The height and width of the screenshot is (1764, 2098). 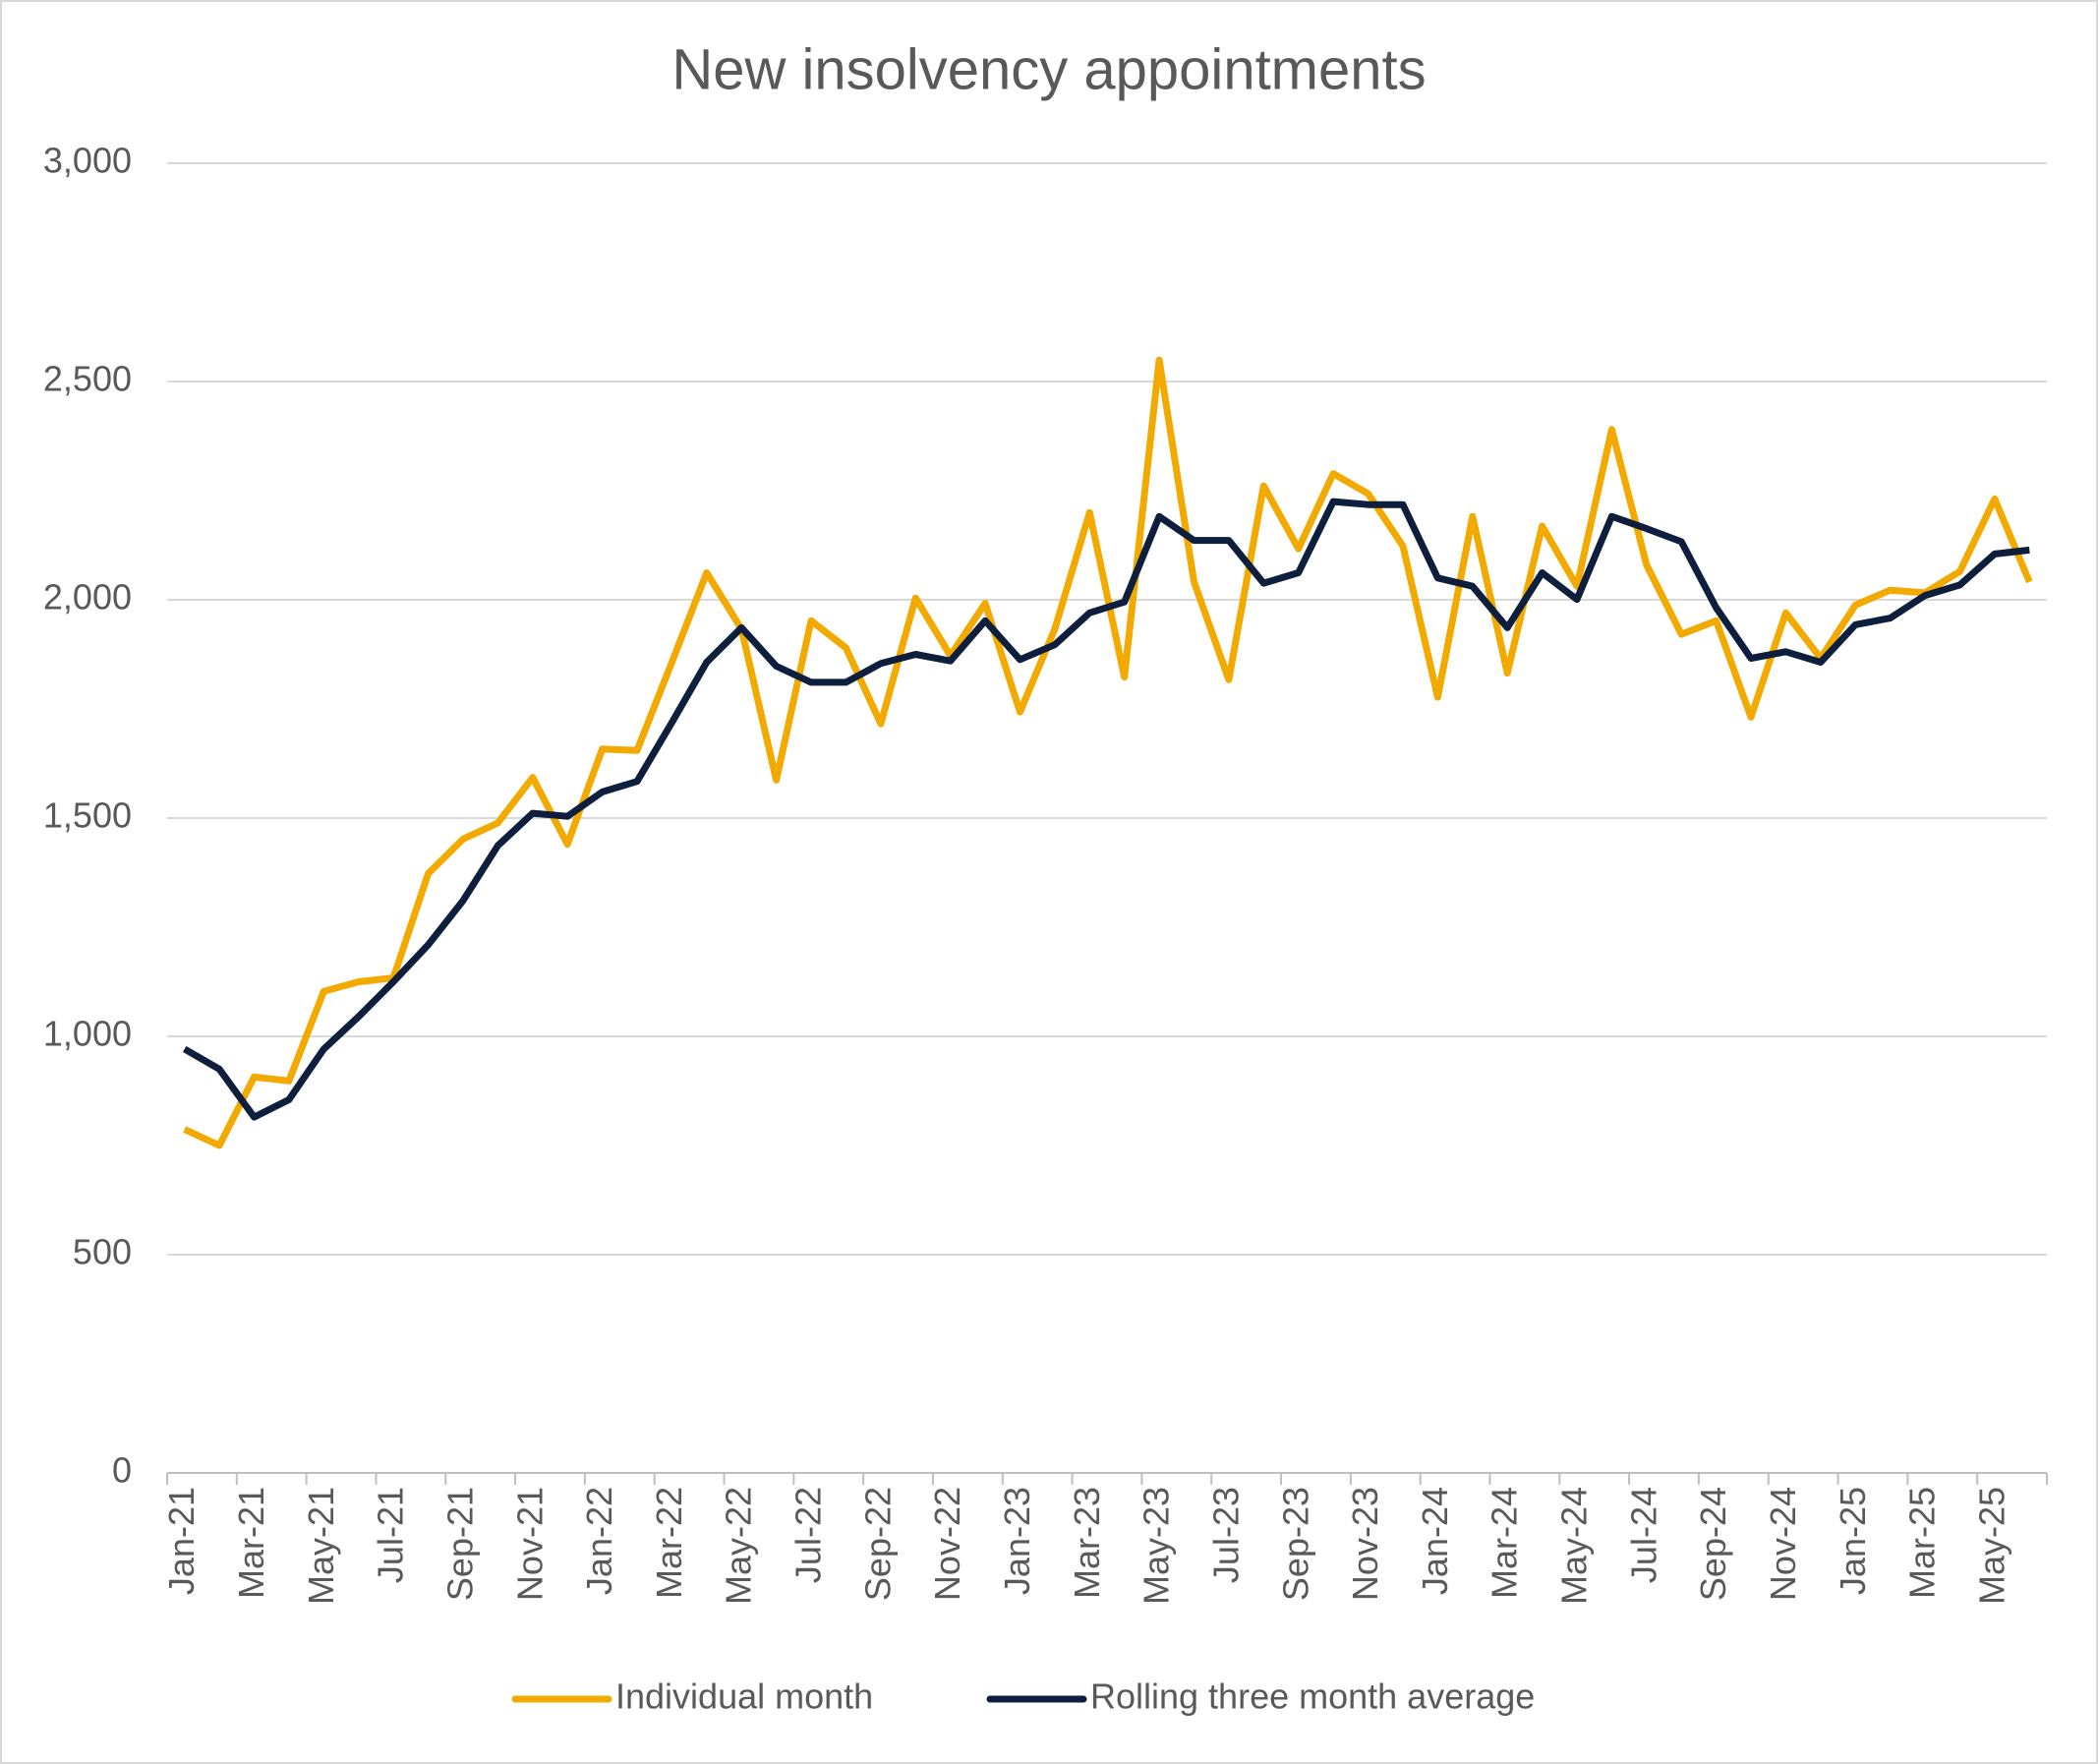 I want to click on y-tick-label: 2,000, so click(x=88, y=597).